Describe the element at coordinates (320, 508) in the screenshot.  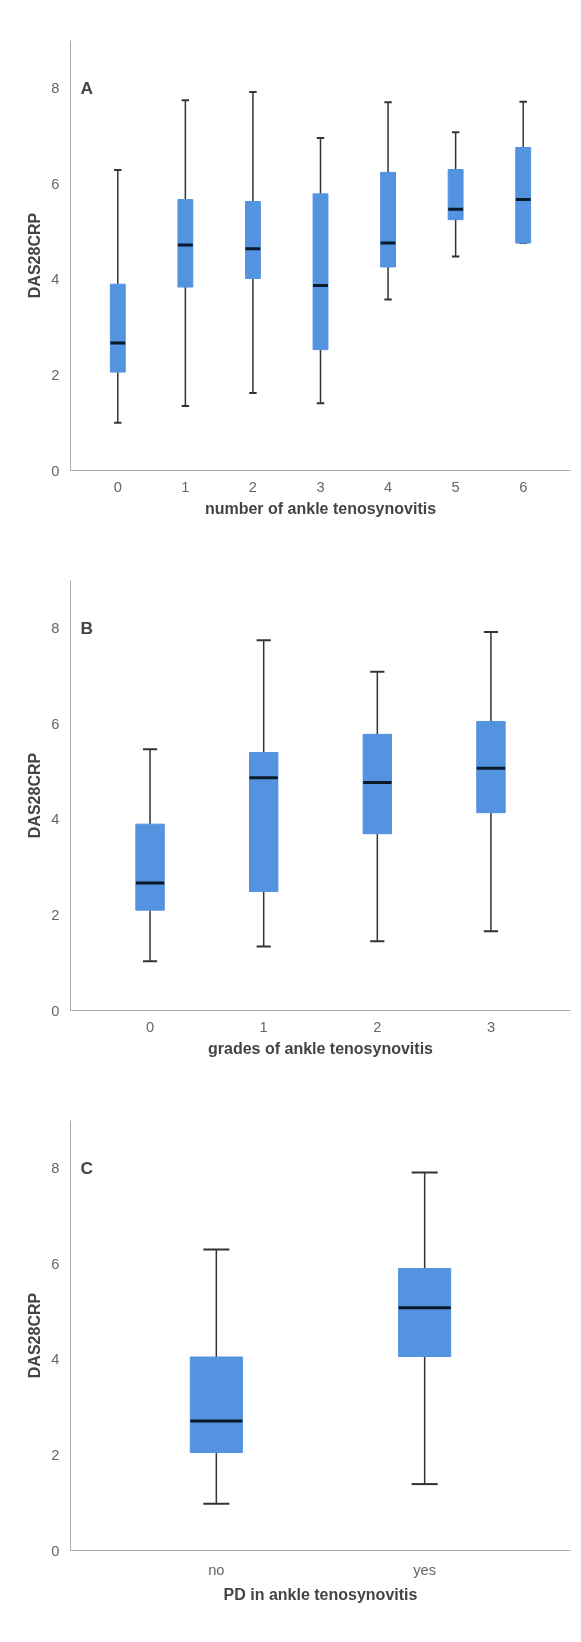
I see `x-axis-title: number of ankle tenosynovitis` at that location.